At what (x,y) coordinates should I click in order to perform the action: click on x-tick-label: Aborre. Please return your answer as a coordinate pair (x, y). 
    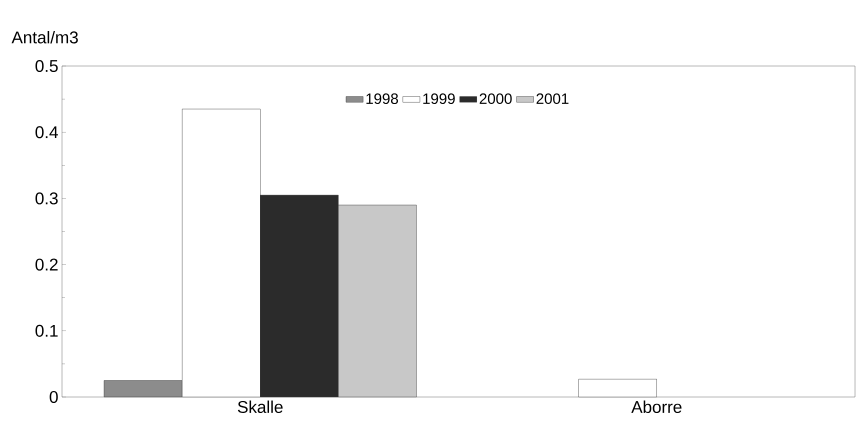
    Looking at the image, I should click on (656, 407).